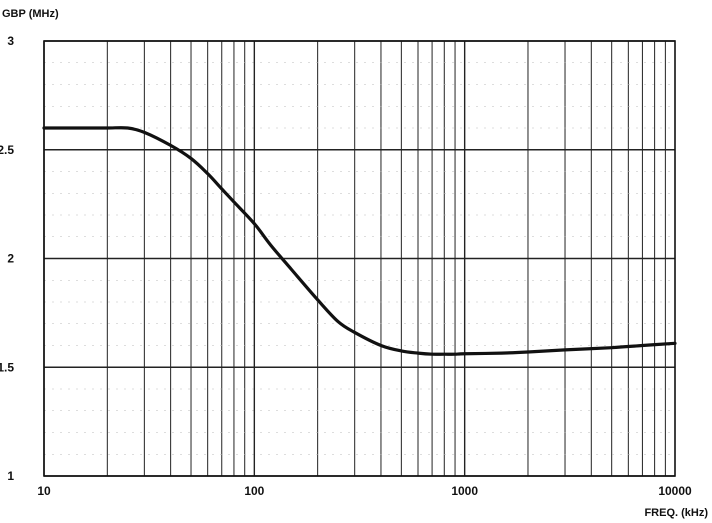 This screenshot has width=712, height=523. I want to click on y-tick-labels: 1 1.5 2 2.5 3, so click(7, 258).